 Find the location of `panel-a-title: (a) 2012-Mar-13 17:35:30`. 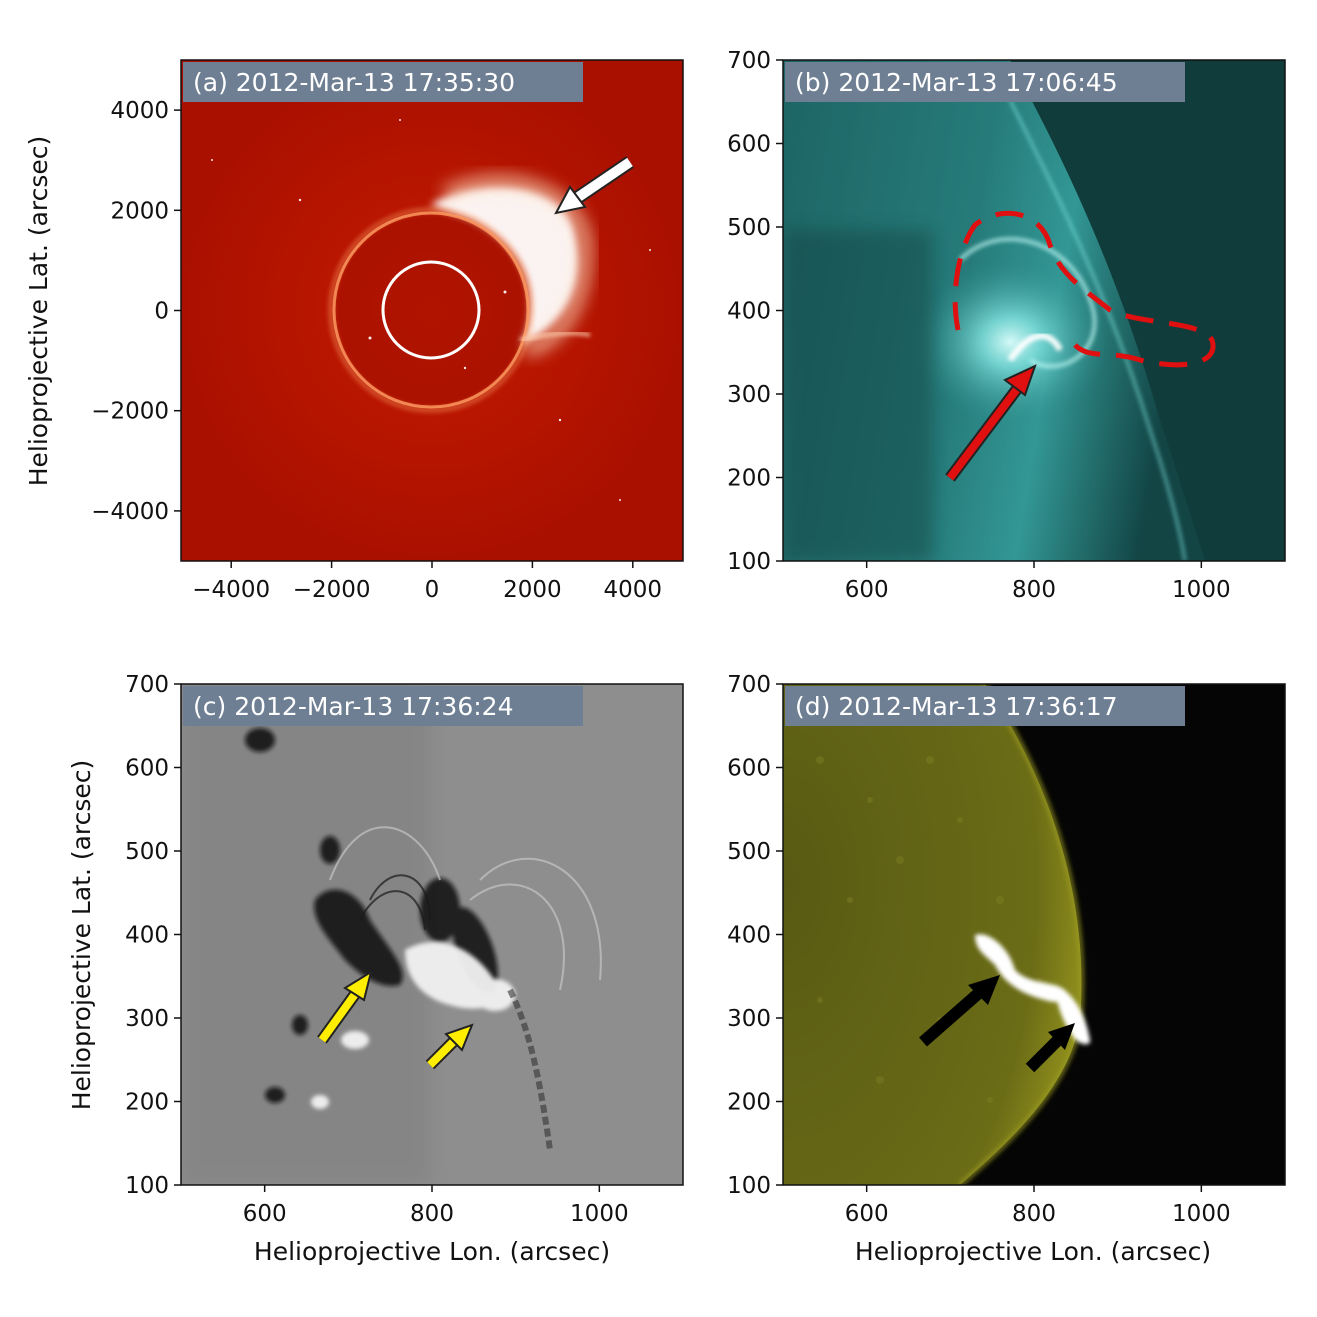

panel-a-title: (a) 2012-Mar-13 17:35:30 is located at coordinates (354, 82).